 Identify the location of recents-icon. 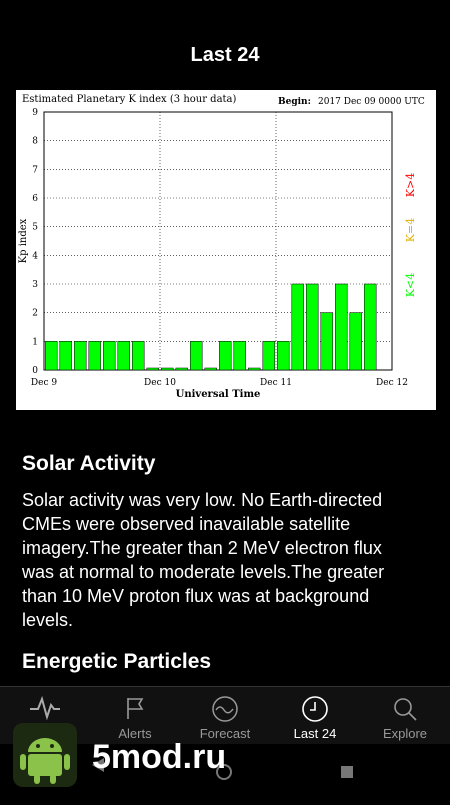
(347, 772).